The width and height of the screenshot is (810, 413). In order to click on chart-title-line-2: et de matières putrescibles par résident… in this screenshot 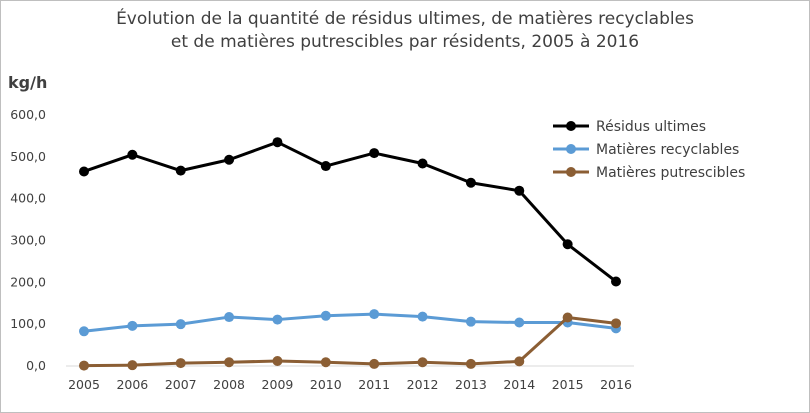, I will do `click(405, 42)`.